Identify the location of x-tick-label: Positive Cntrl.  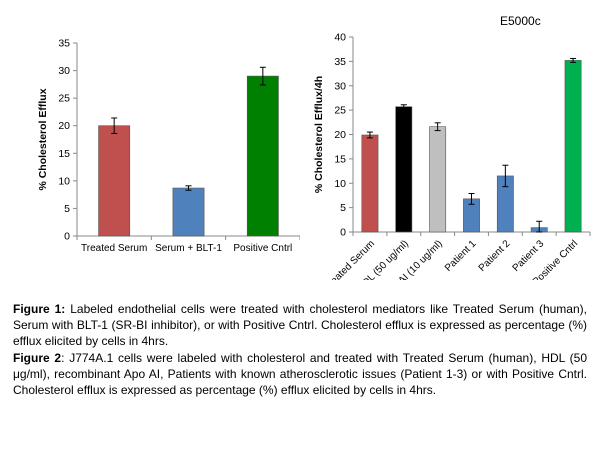
(262, 248).